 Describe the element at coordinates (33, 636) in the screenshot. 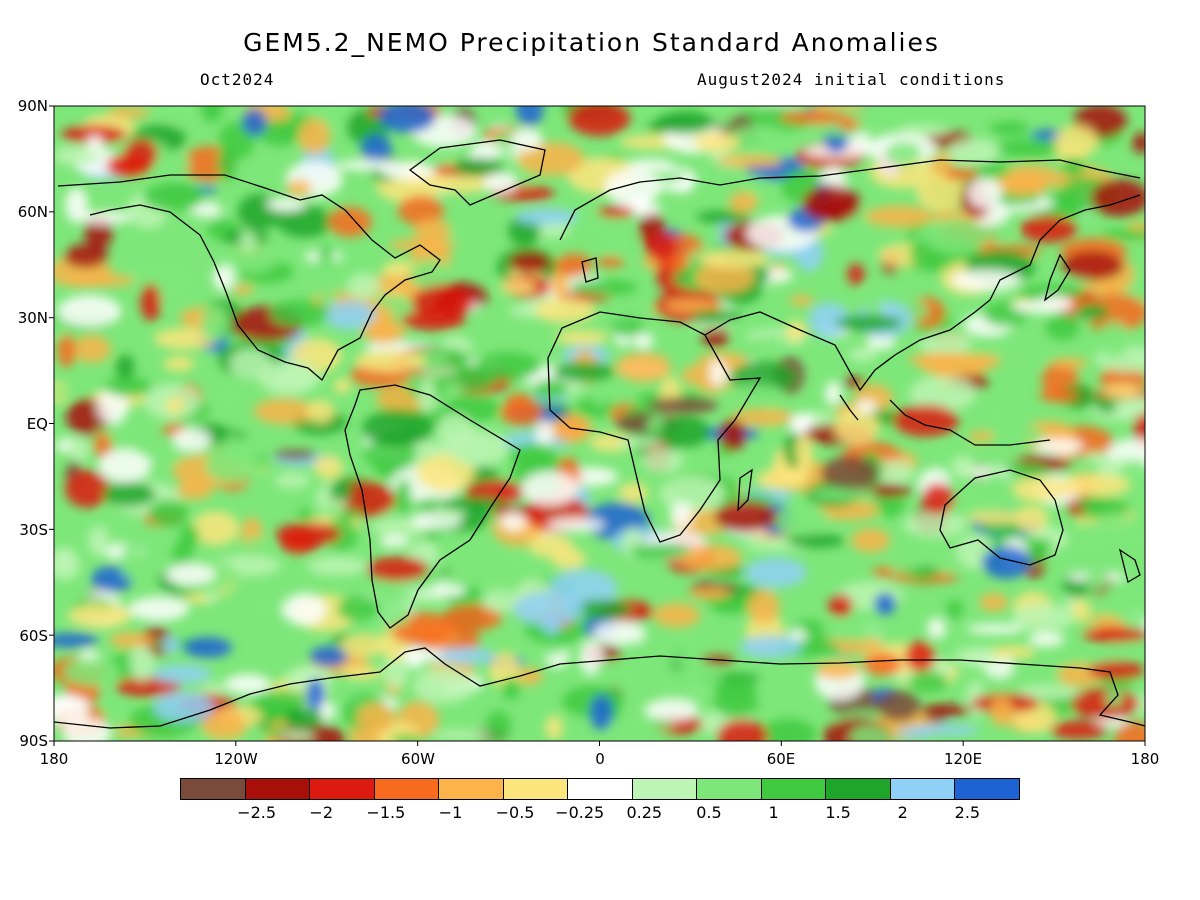

I see `lat-label-60s: 60S` at that location.